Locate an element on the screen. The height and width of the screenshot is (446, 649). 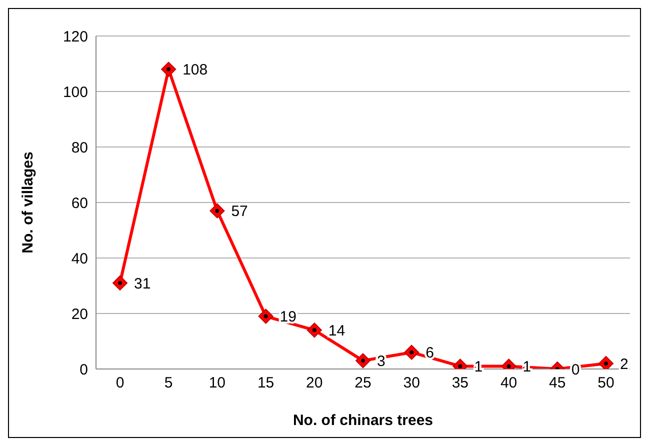
y-tick-label: 40 is located at coordinates (79, 259).